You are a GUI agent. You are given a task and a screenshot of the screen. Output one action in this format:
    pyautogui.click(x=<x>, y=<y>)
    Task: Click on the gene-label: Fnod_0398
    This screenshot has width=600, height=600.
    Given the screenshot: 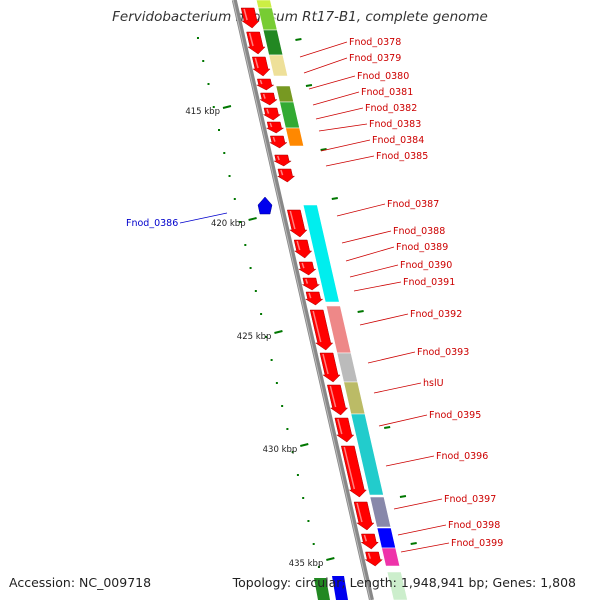 What is the action you would take?
    pyautogui.click(x=474, y=525)
    